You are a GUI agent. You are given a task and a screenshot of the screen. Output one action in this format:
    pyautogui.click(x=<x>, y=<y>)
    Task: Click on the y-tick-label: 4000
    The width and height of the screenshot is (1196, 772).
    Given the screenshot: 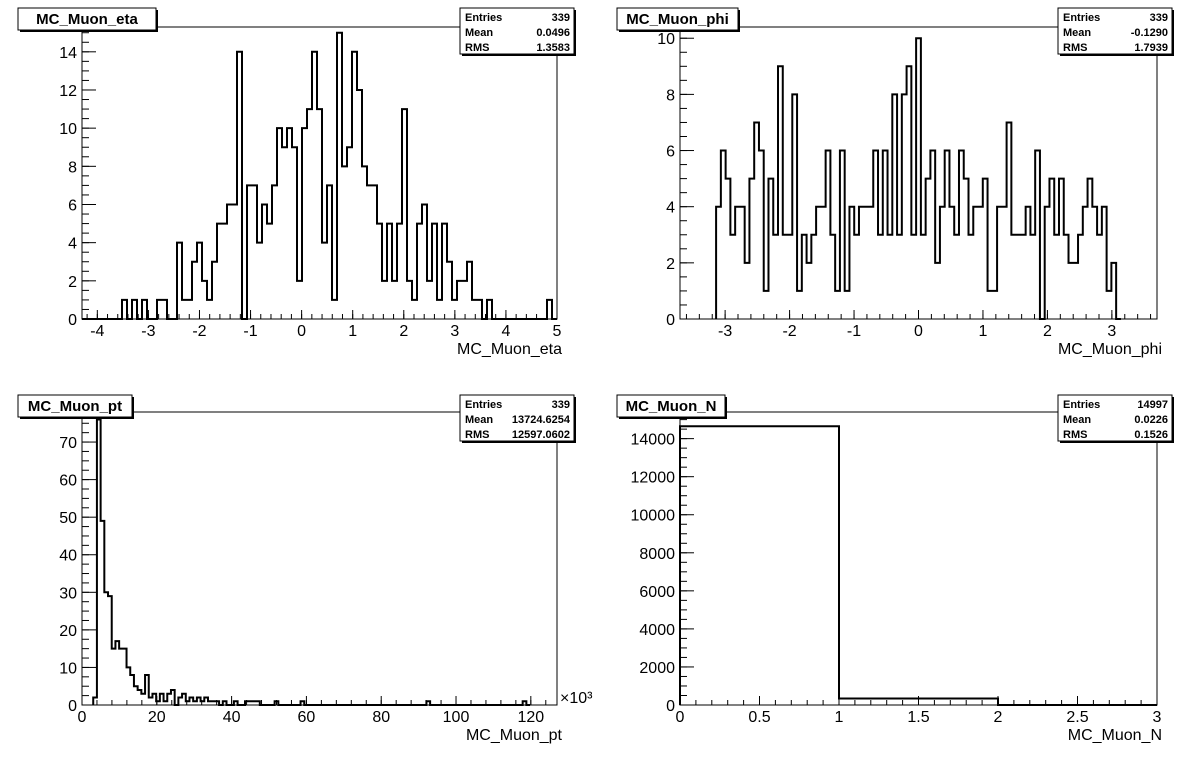 What is the action you would take?
    pyautogui.click(x=657, y=630)
    